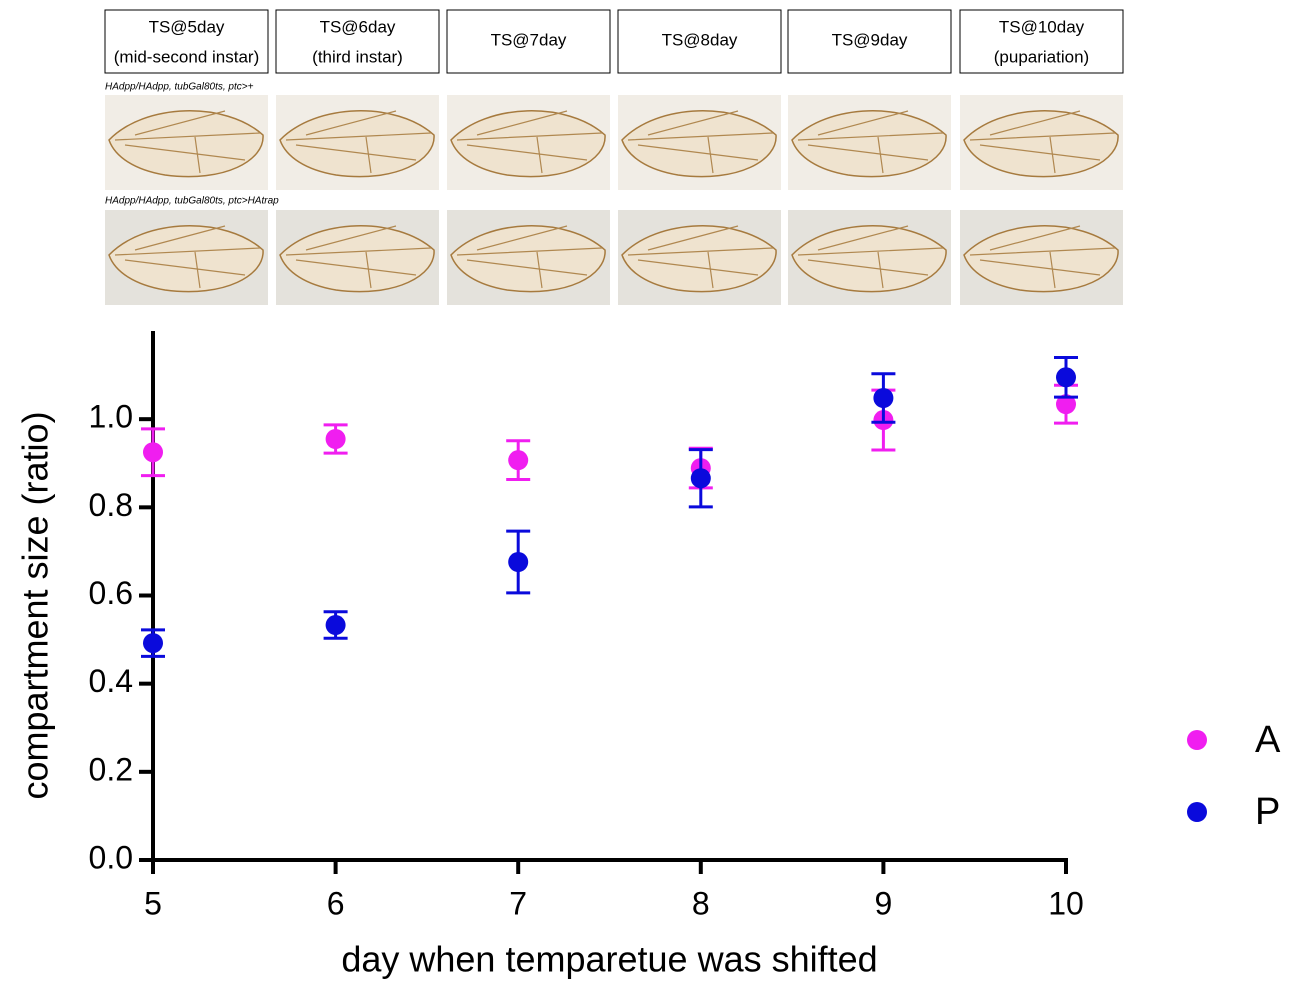 This screenshot has width=1295, height=987. What do you see at coordinates (179, 87) in the screenshot?
I see `row-label: HAdpp/HAdpp, tubGal80ts, ptc>+` at bounding box center [179, 87].